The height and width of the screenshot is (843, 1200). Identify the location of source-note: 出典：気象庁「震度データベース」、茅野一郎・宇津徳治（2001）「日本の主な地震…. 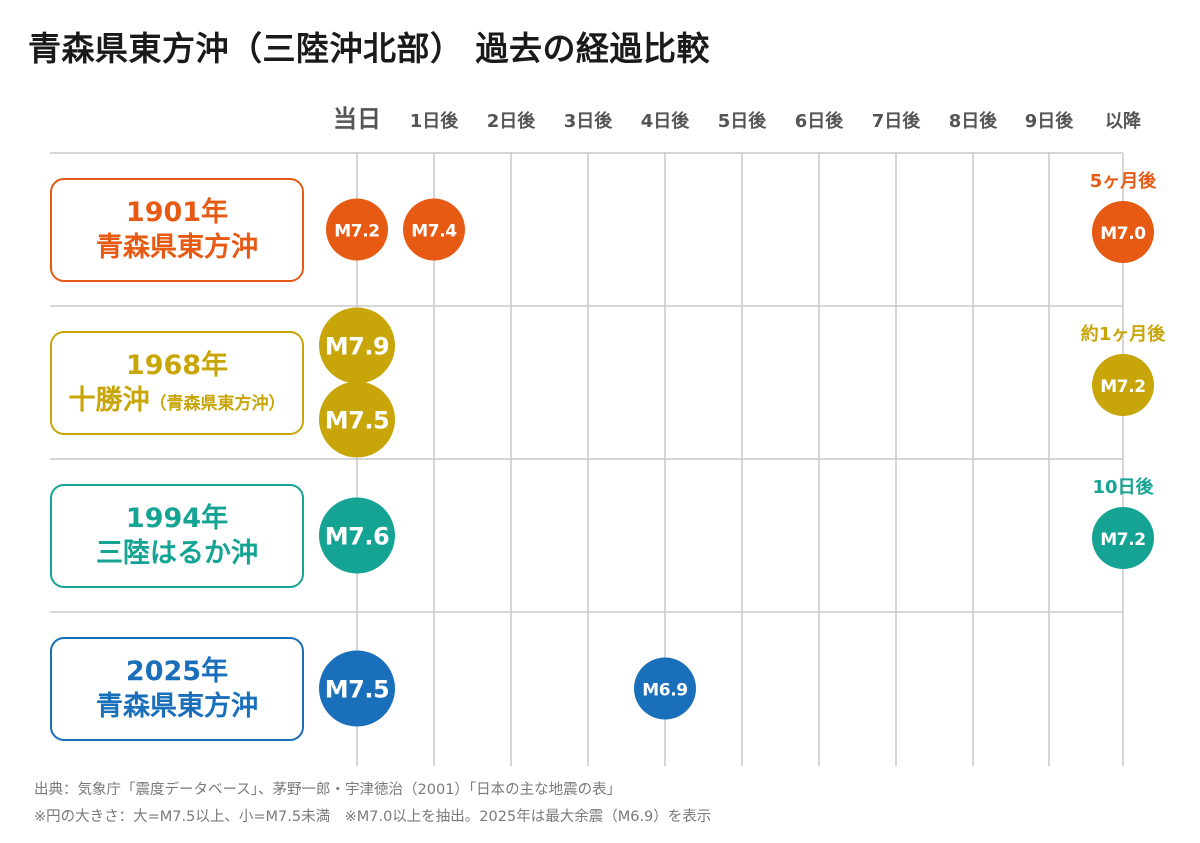
(328, 790).